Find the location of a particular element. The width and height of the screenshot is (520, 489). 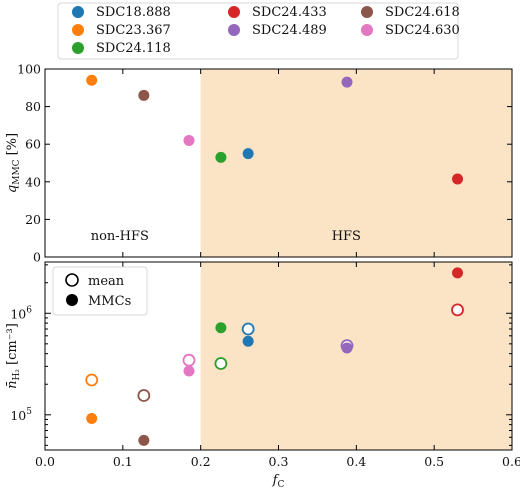

x-tick-label: 0.0 is located at coordinates (45, 461).